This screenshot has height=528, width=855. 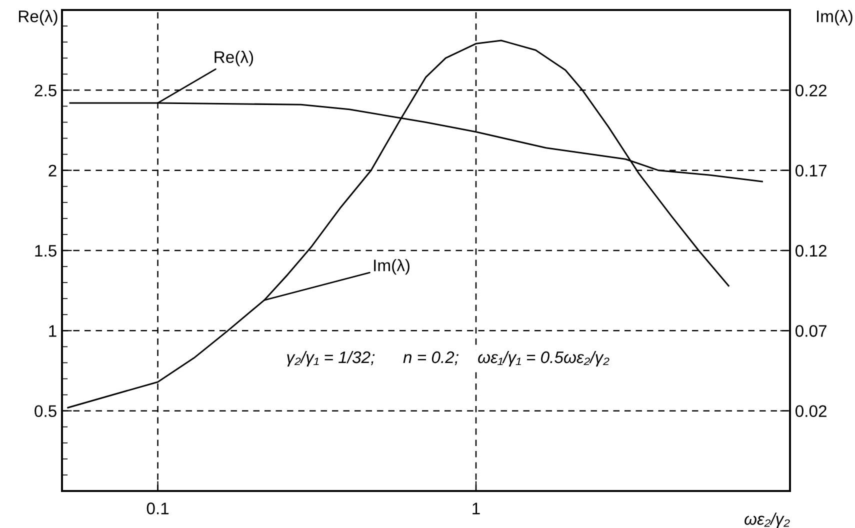 I want to click on y2-tick-label: 0.02, so click(x=811, y=411).